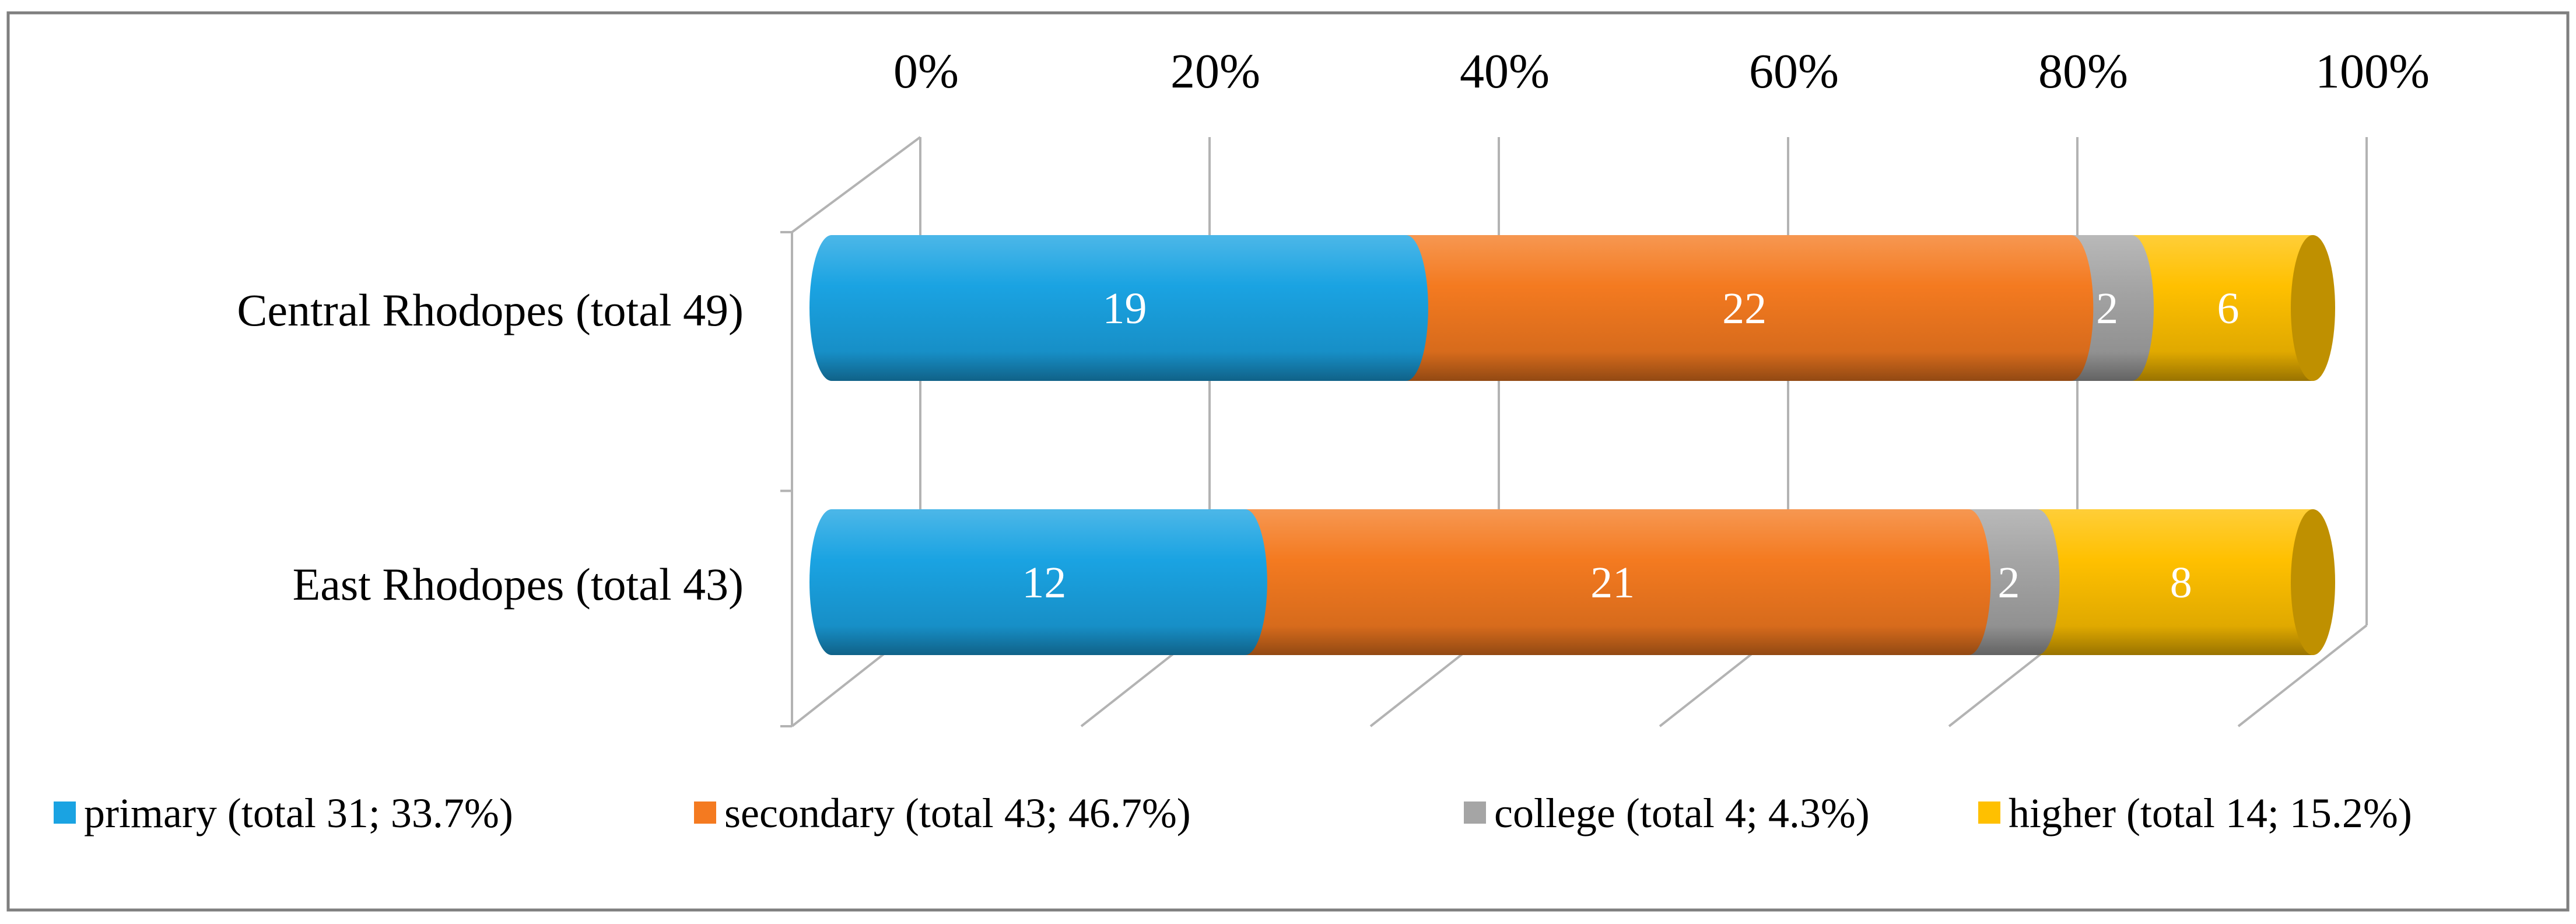  Describe the element at coordinates (2210, 813) in the screenshot. I see `legend-label: higher (total 14; 15.2%)` at that location.